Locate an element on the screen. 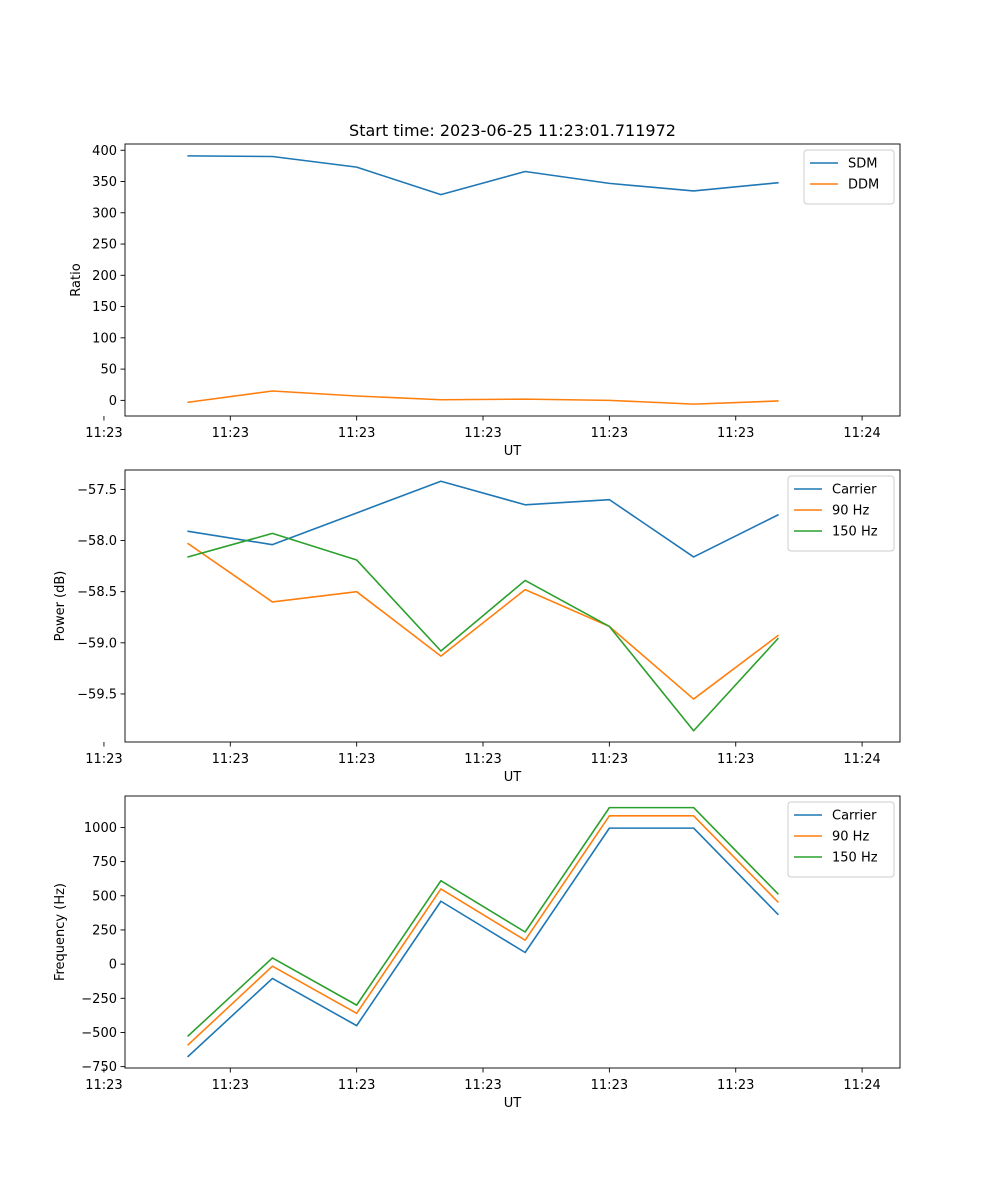 Image resolution: width=1000 pixels, height=1200 pixels. y-tick-label: −58.0 is located at coordinates (97, 541).